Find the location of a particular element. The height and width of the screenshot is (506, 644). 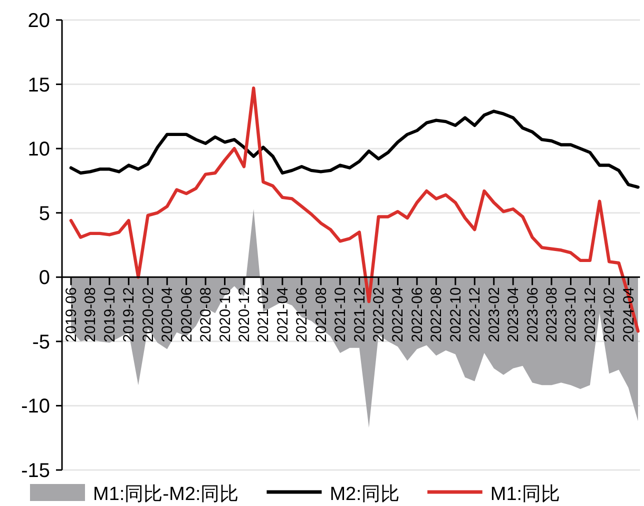

x-tick-label: 2020-12 is located at coordinates (244, 314).